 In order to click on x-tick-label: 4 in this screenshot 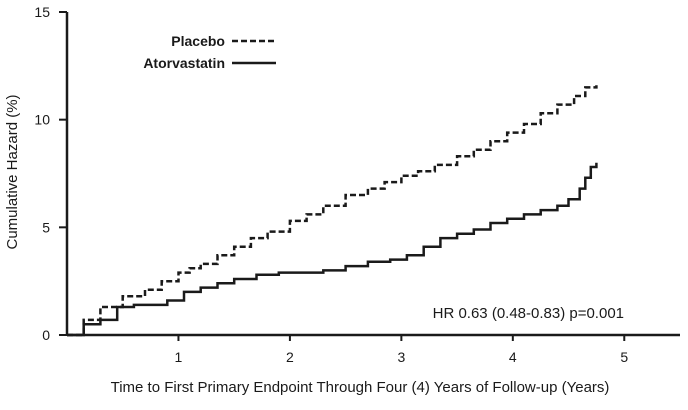, I will do `click(513, 357)`.